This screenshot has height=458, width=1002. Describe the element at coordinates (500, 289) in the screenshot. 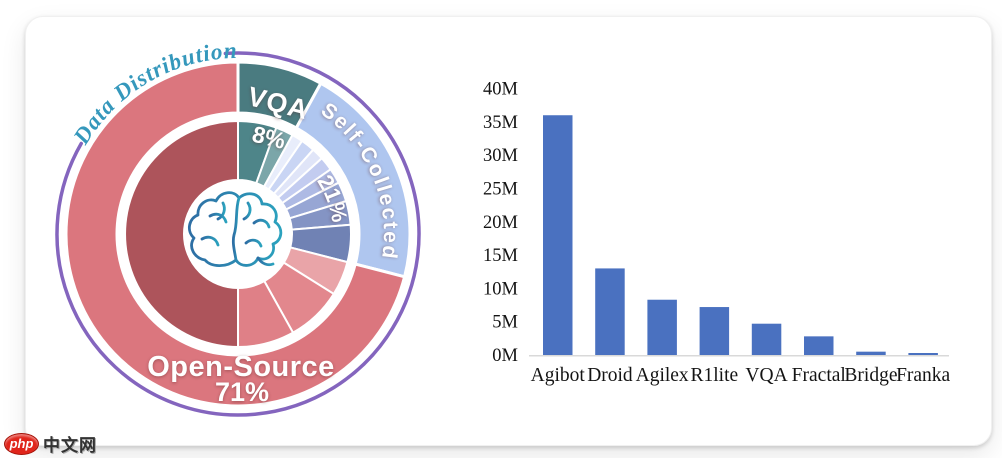

I see `y-tick-label: 10M` at that location.